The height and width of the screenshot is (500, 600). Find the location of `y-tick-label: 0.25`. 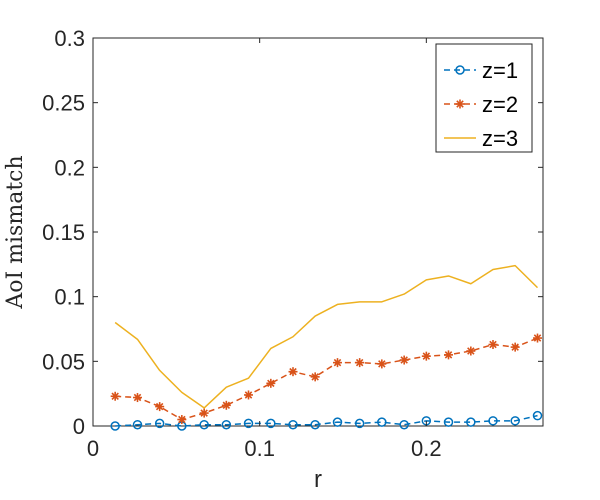

y-tick-label: 0.25 is located at coordinates (63, 103).